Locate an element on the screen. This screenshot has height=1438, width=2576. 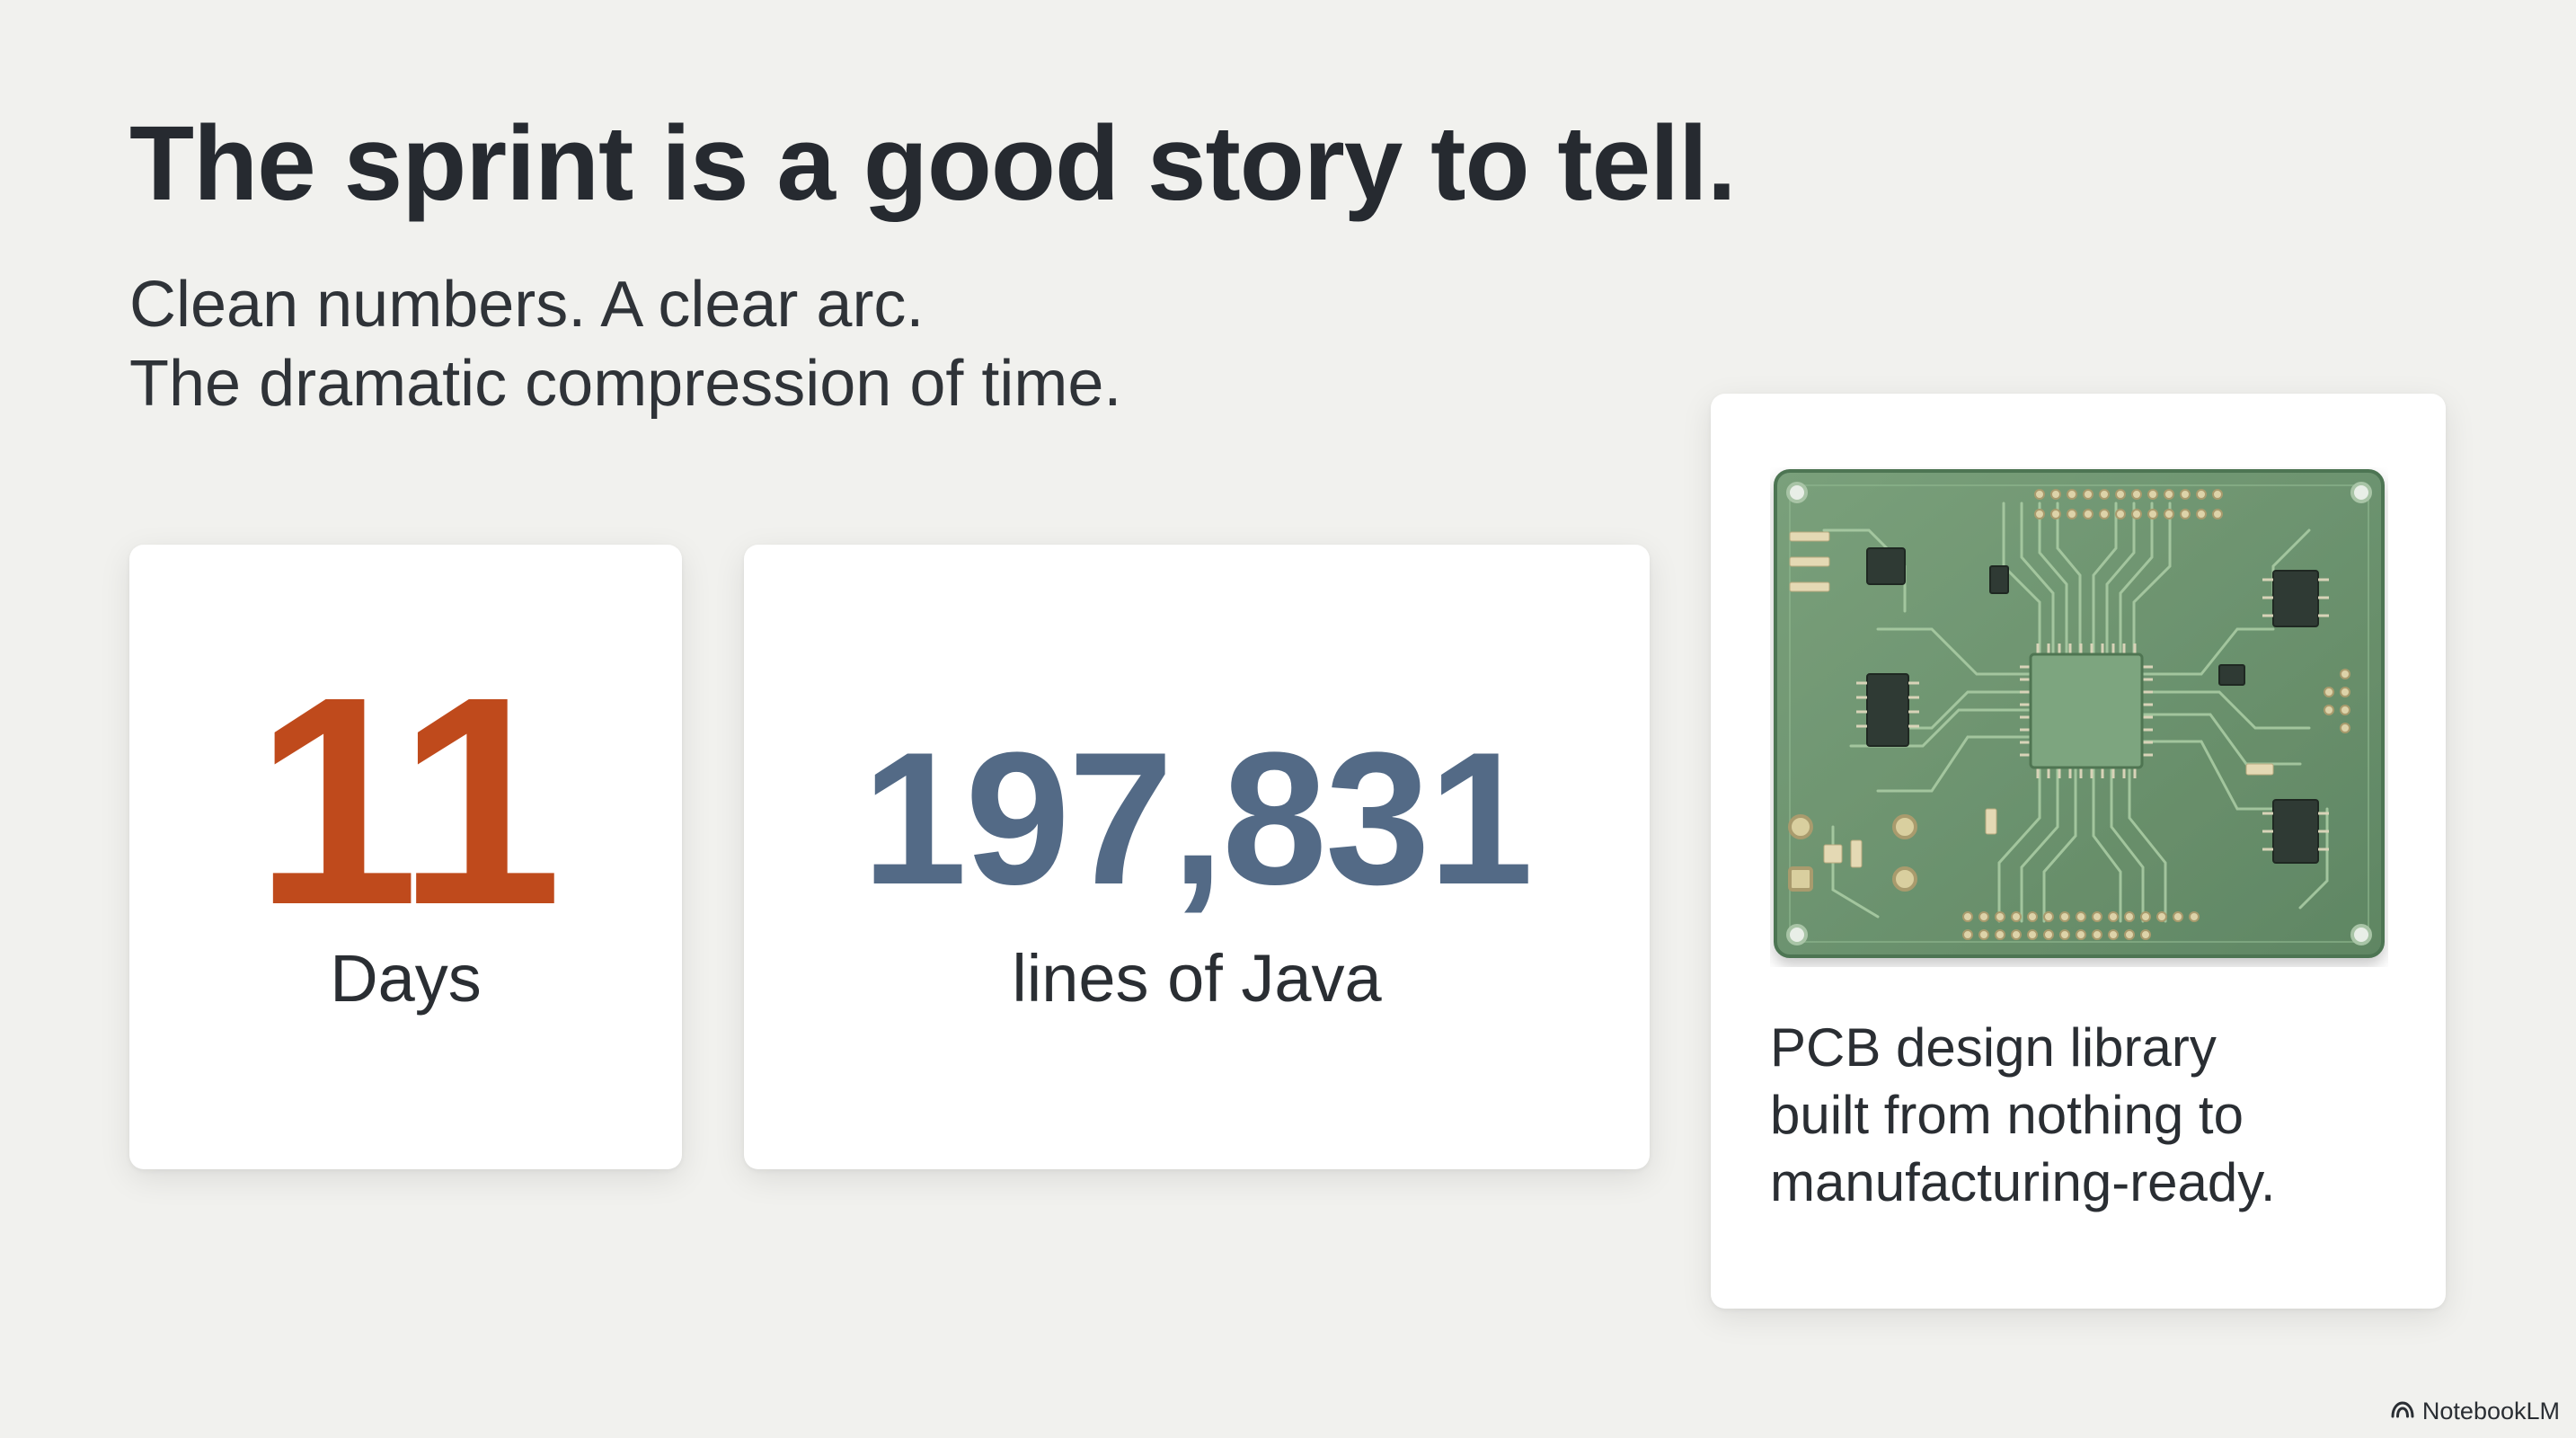
caption-line: manufacturing-ready. is located at coordinates (2023, 1182).